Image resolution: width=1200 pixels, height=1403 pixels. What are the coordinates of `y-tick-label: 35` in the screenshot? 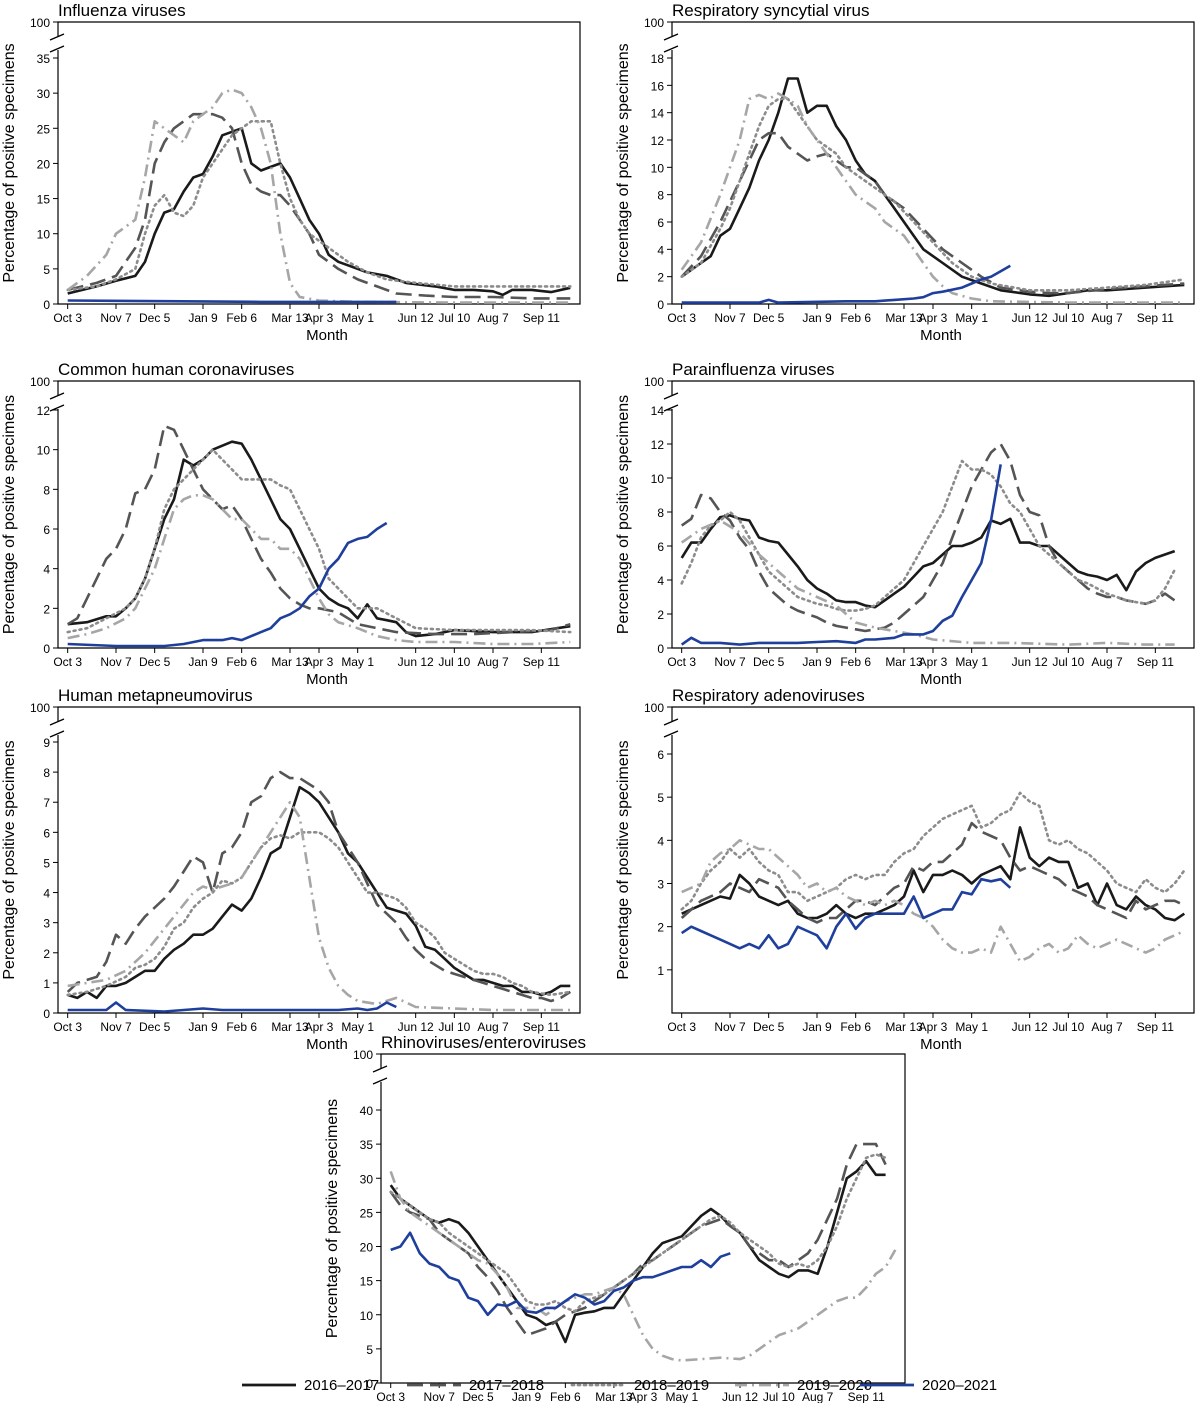 It's located at (44, 59).